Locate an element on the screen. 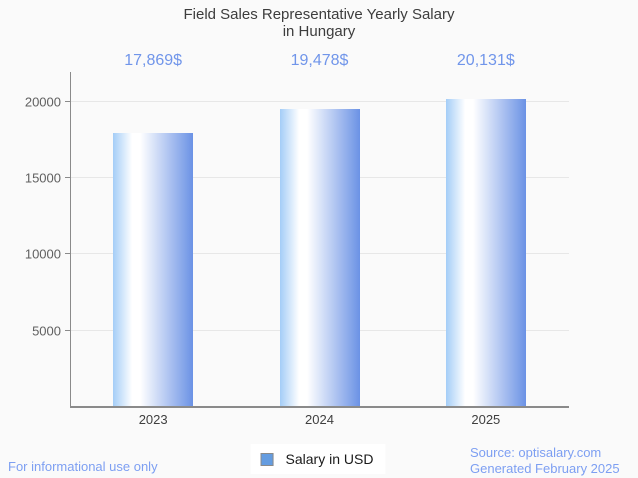  bar-value-label: 17,869$ is located at coordinates (153, 60).